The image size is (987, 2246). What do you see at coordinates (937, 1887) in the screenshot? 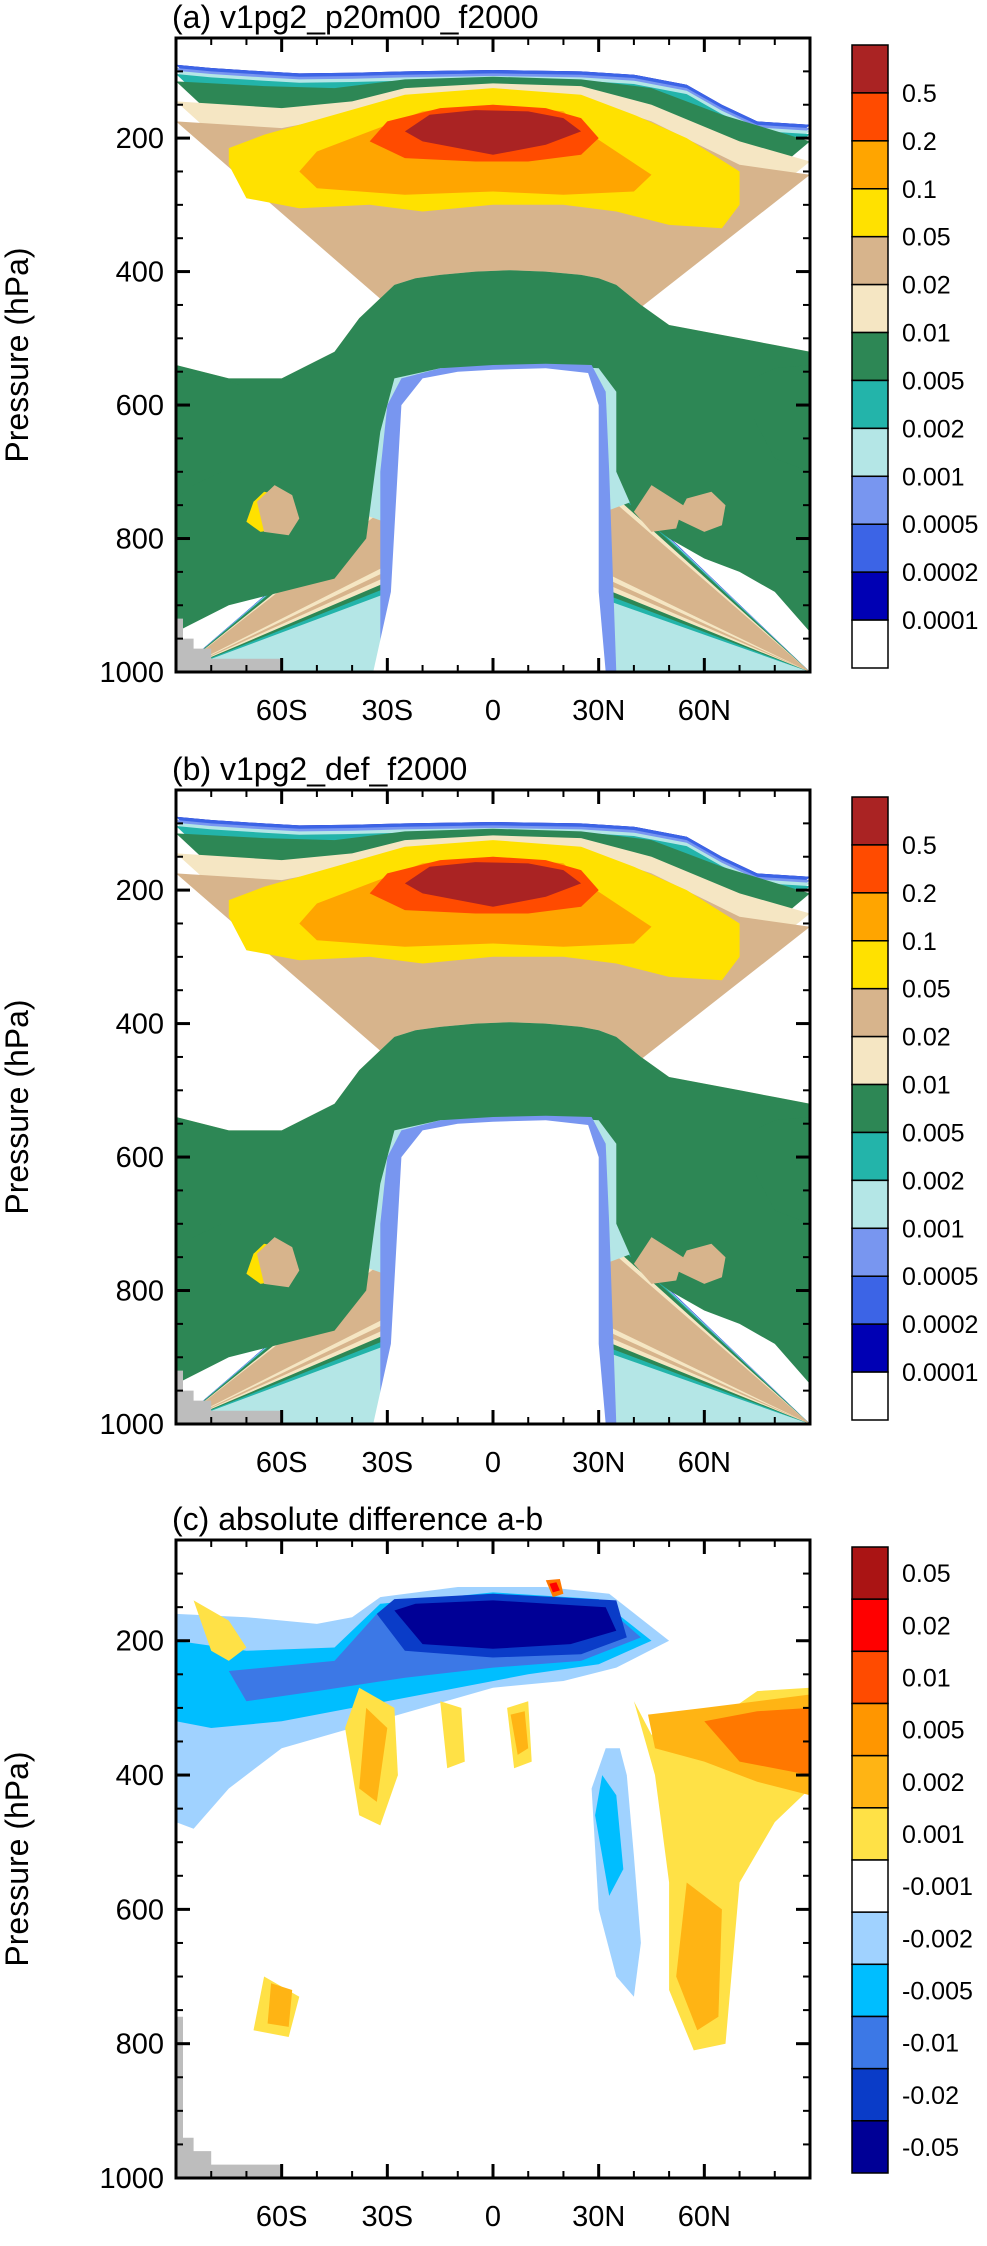
I see `colorbar-label: -0.001` at bounding box center [937, 1887].